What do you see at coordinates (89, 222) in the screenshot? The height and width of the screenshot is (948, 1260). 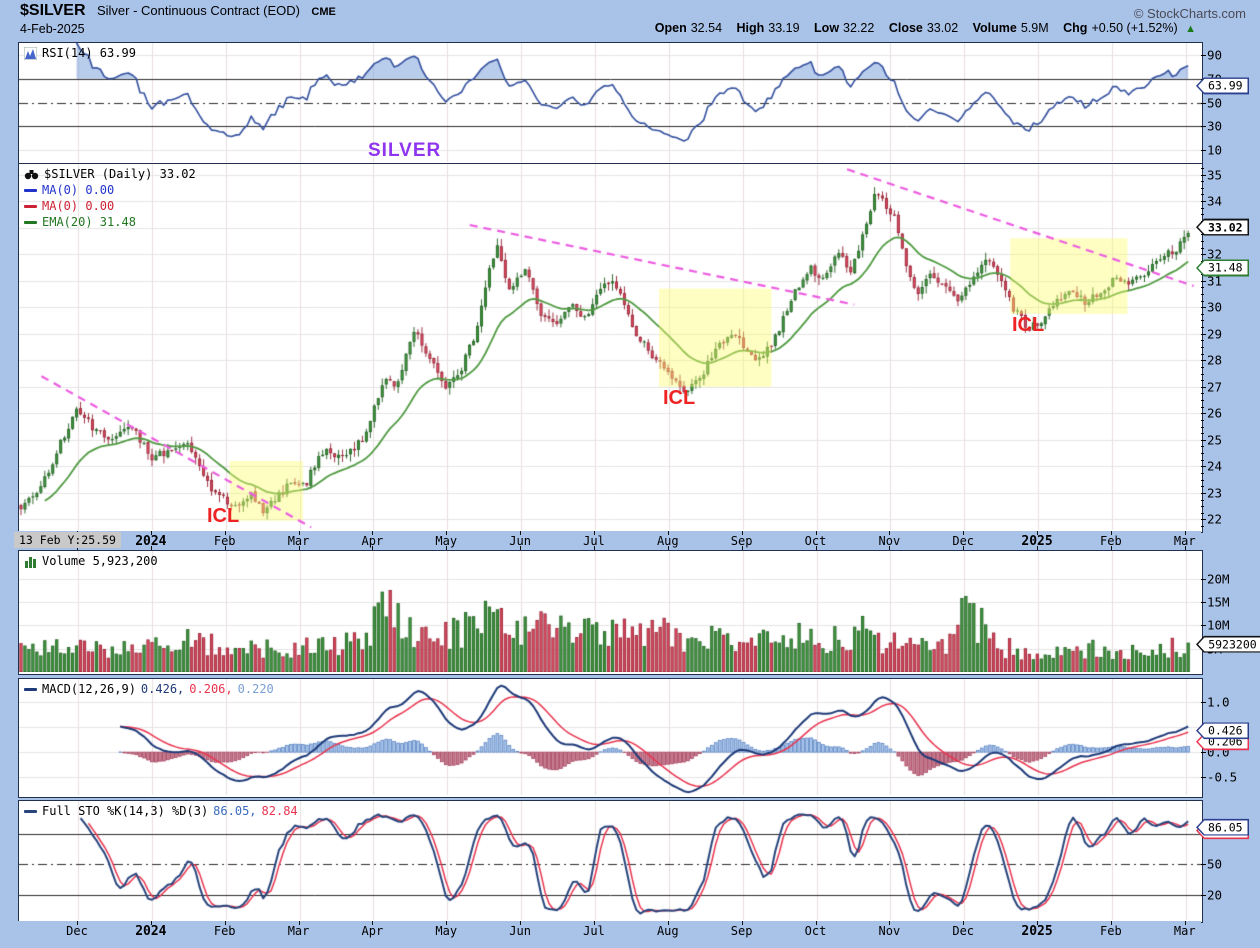 I see `ema-label: EMA(20) 31.48` at bounding box center [89, 222].